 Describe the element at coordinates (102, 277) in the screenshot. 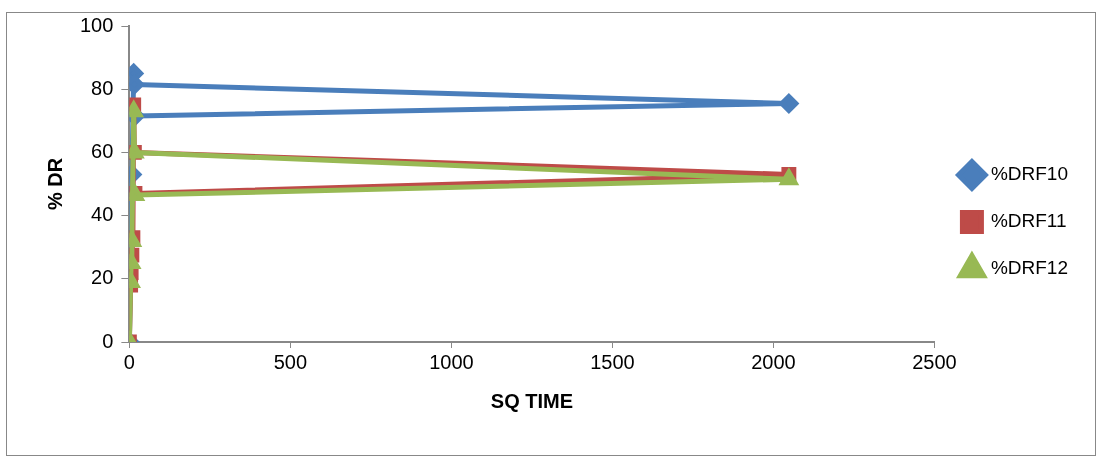

I see `y-tick-label: 20` at that location.